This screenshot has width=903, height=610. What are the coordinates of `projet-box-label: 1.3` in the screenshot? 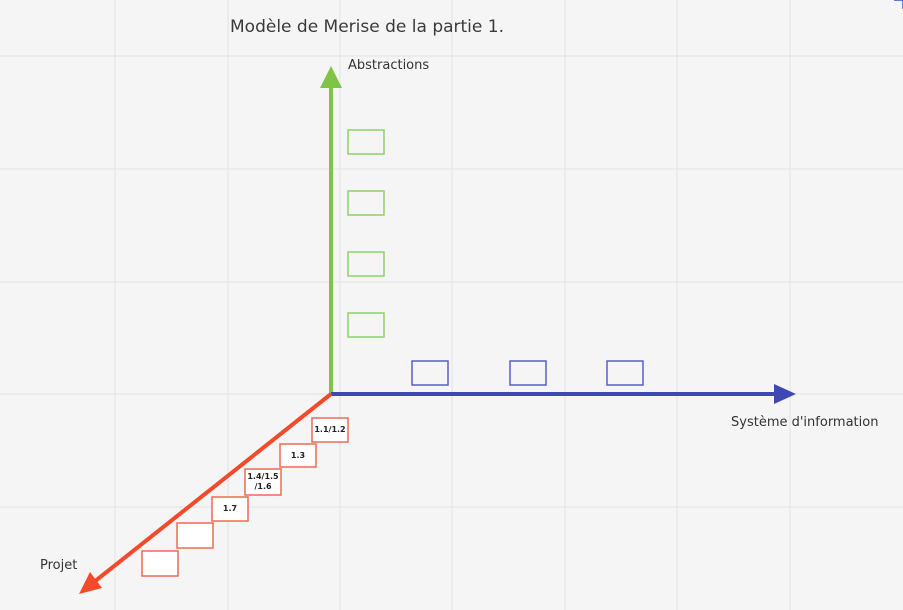 It's located at (298, 455).